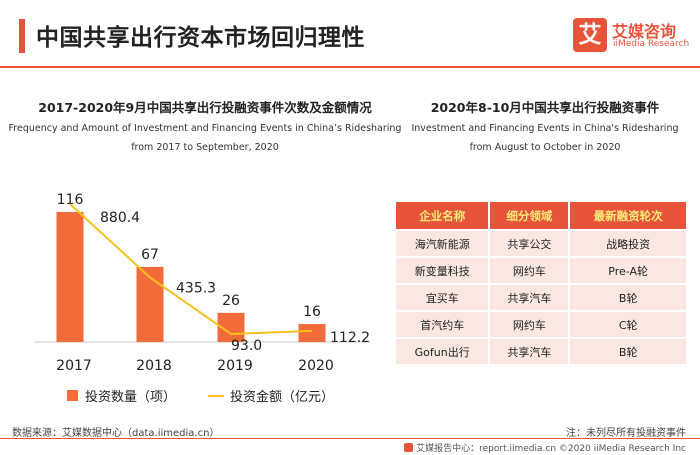 The image size is (700, 455). Describe the element at coordinates (627, 216) in the screenshot. I see `table-header-cell: 最新融资轮次` at that location.